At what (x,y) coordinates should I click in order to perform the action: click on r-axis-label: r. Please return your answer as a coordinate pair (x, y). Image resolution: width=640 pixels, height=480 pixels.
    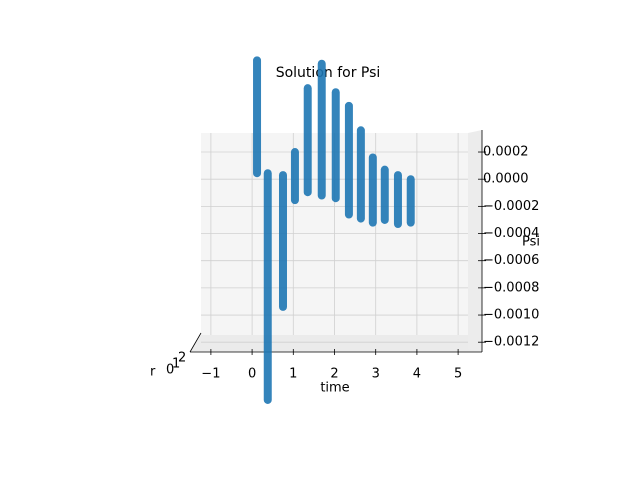
    Looking at the image, I should click on (153, 372).